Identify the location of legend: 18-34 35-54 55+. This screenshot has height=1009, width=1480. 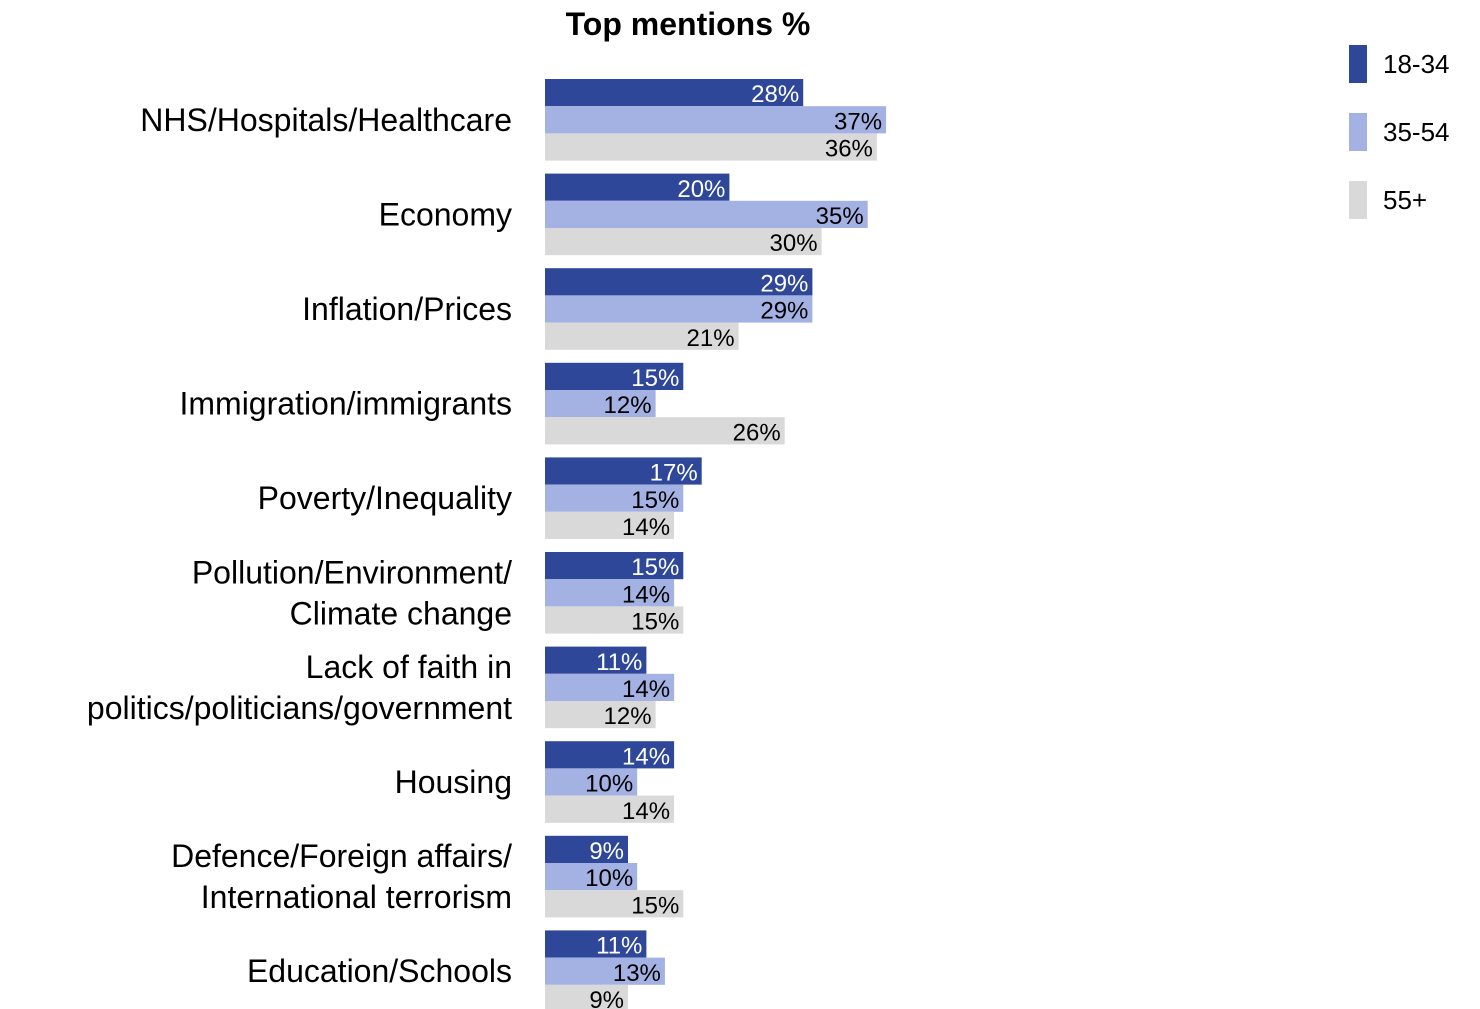
(1399, 132).